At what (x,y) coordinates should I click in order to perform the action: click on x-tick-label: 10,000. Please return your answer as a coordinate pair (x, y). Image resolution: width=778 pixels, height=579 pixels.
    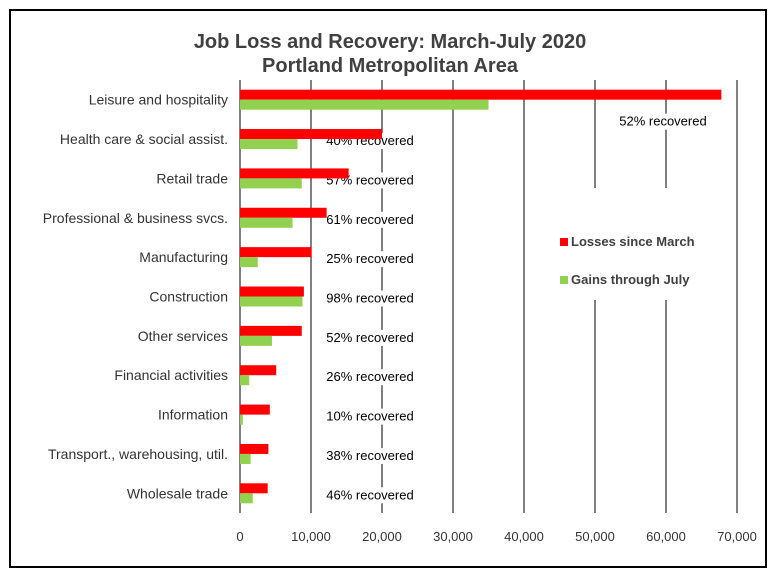
    Looking at the image, I should click on (311, 536).